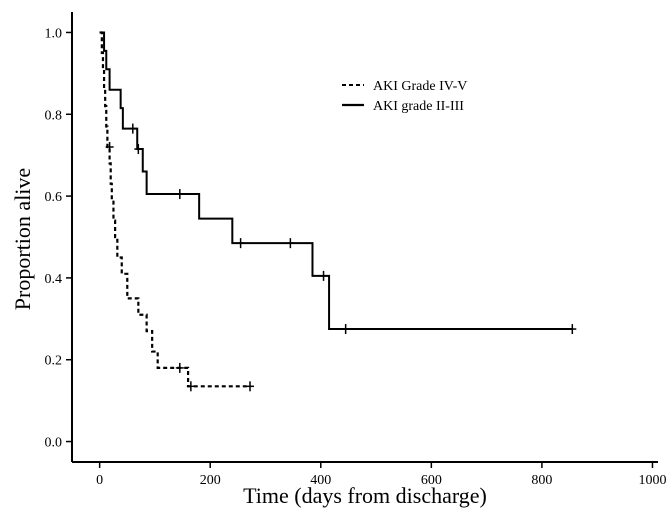 The height and width of the screenshot is (512, 666). What do you see at coordinates (54, 361) in the screenshot?
I see `y-tick-label: 0.2` at bounding box center [54, 361].